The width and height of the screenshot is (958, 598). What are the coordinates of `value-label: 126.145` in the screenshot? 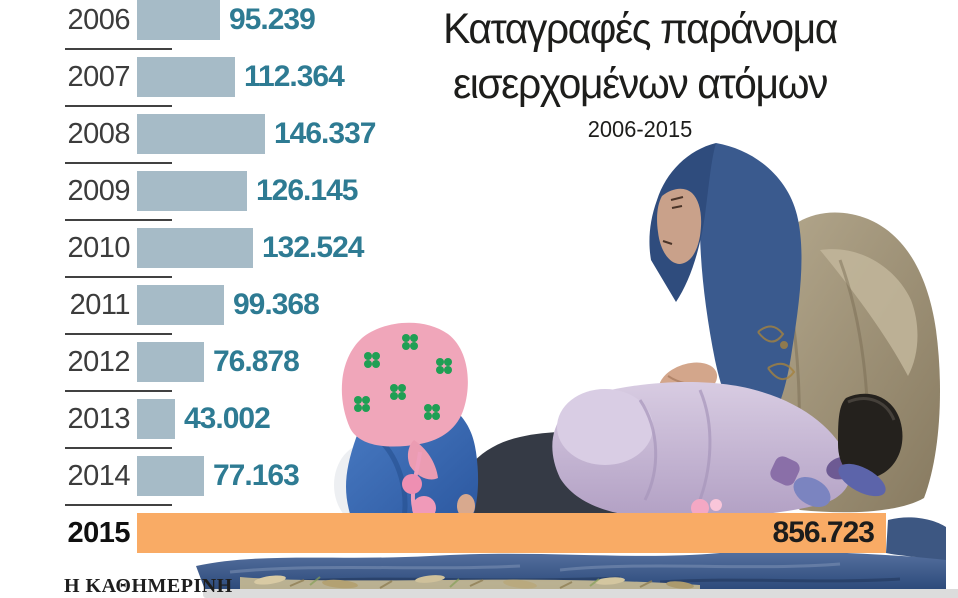 It's located at (307, 190).